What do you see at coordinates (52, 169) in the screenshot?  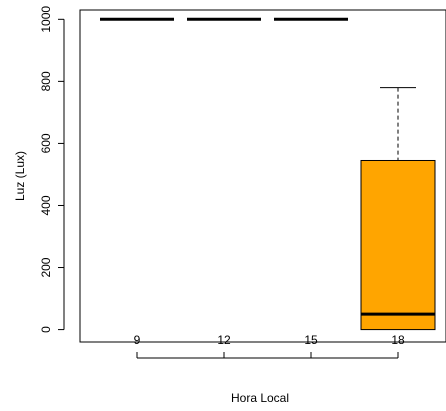 I see `y-axis: 0 200 400 600 800 1000` at bounding box center [52, 169].